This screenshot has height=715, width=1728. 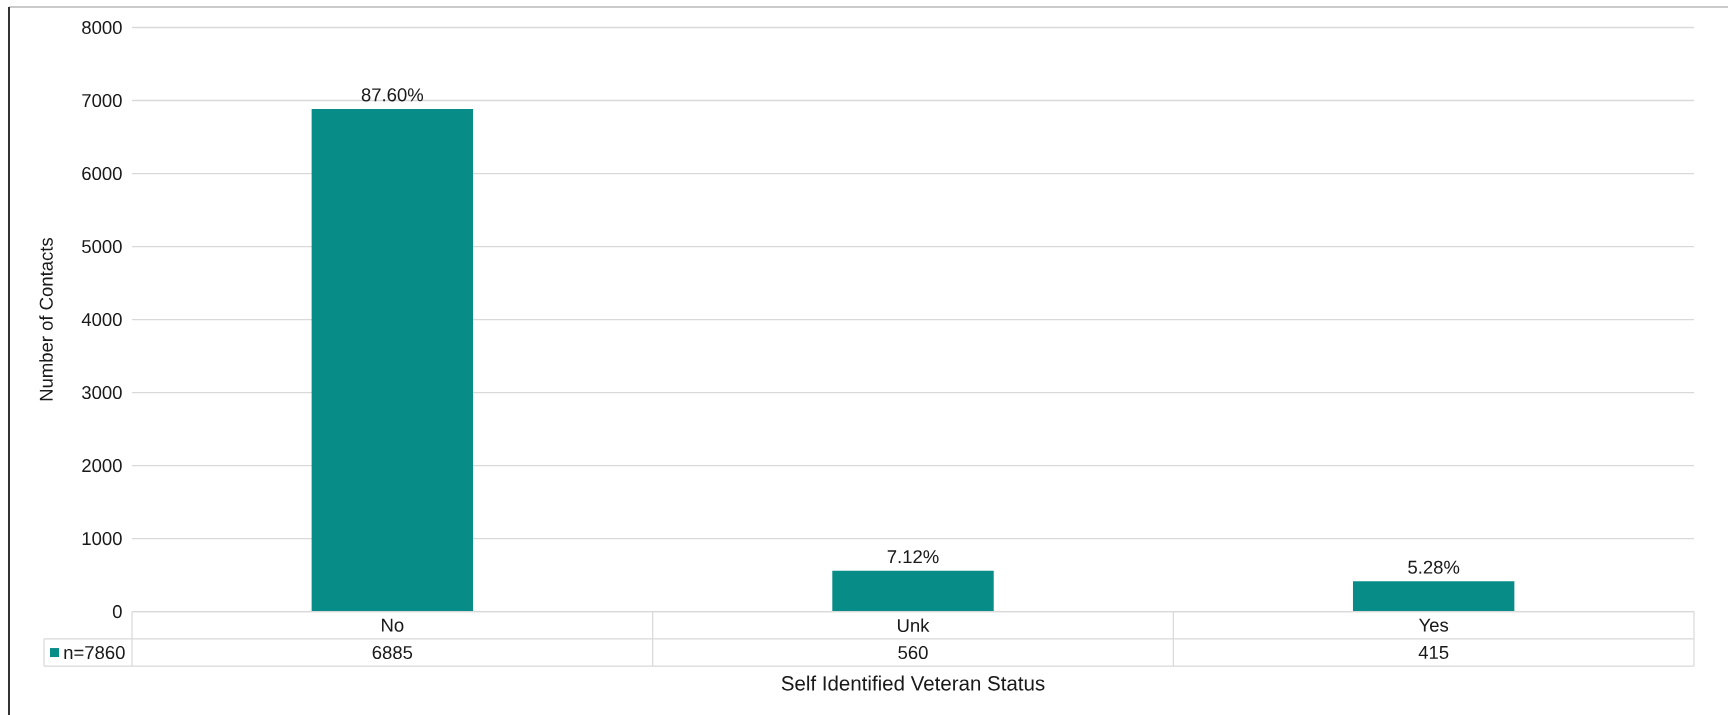 What do you see at coordinates (1434, 567) in the screenshot?
I see `annotation: 5.28%` at bounding box center [1434, 567].